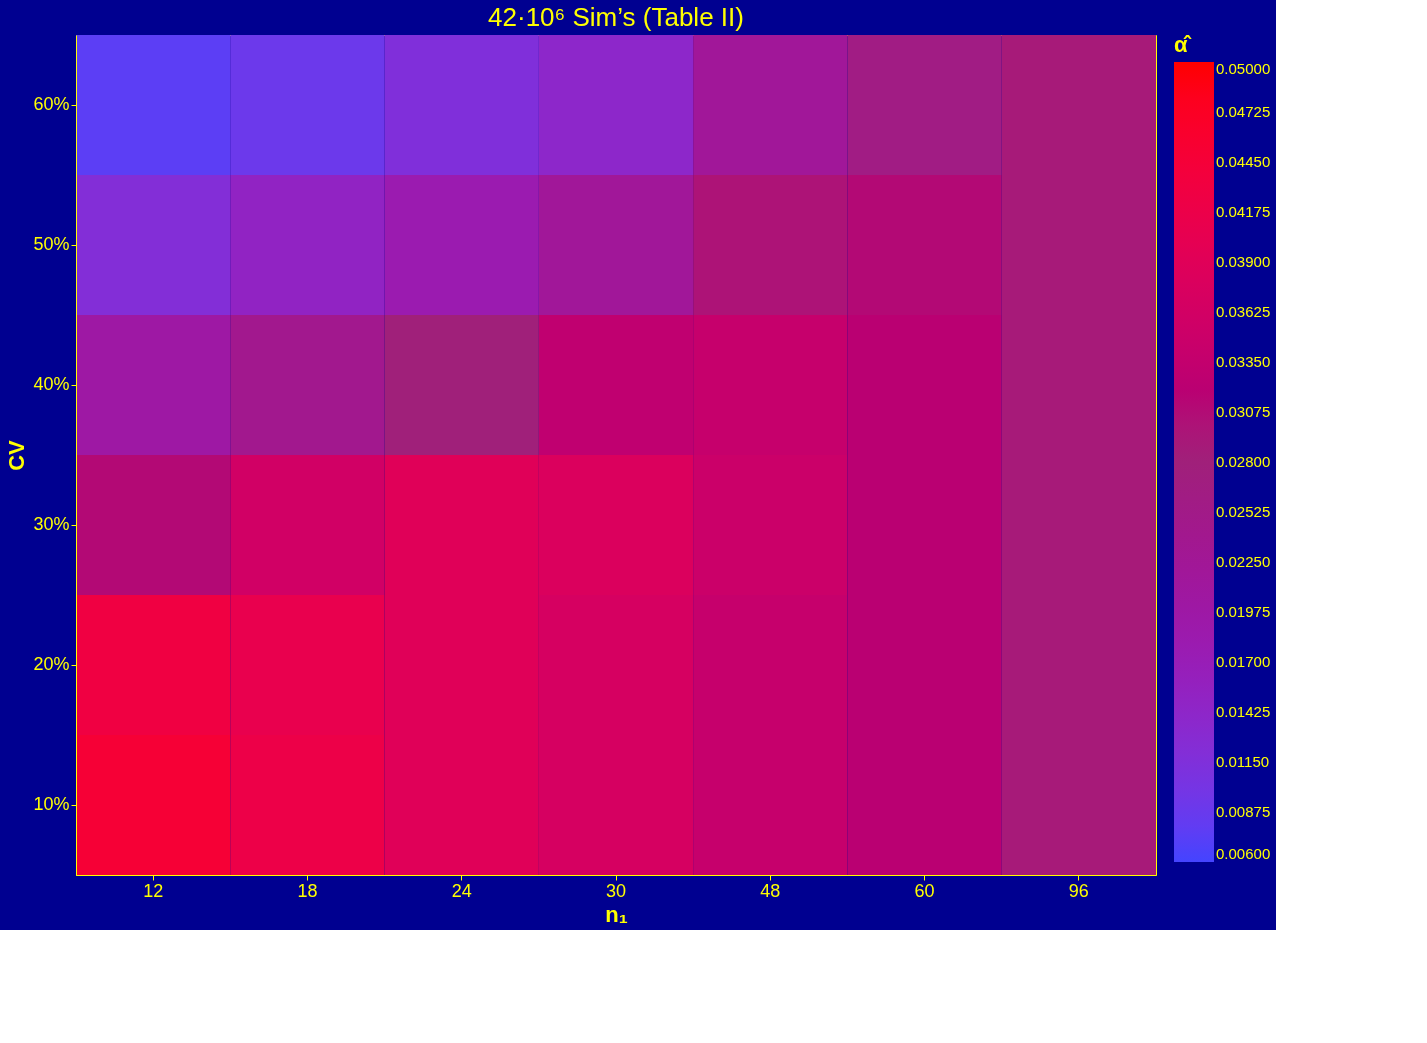 This screenshot has height=1043, width=1427. Describe the element at coordinates (1243, 853) in the screenshot. I see `color-bar-label: 0.00600` at that location.